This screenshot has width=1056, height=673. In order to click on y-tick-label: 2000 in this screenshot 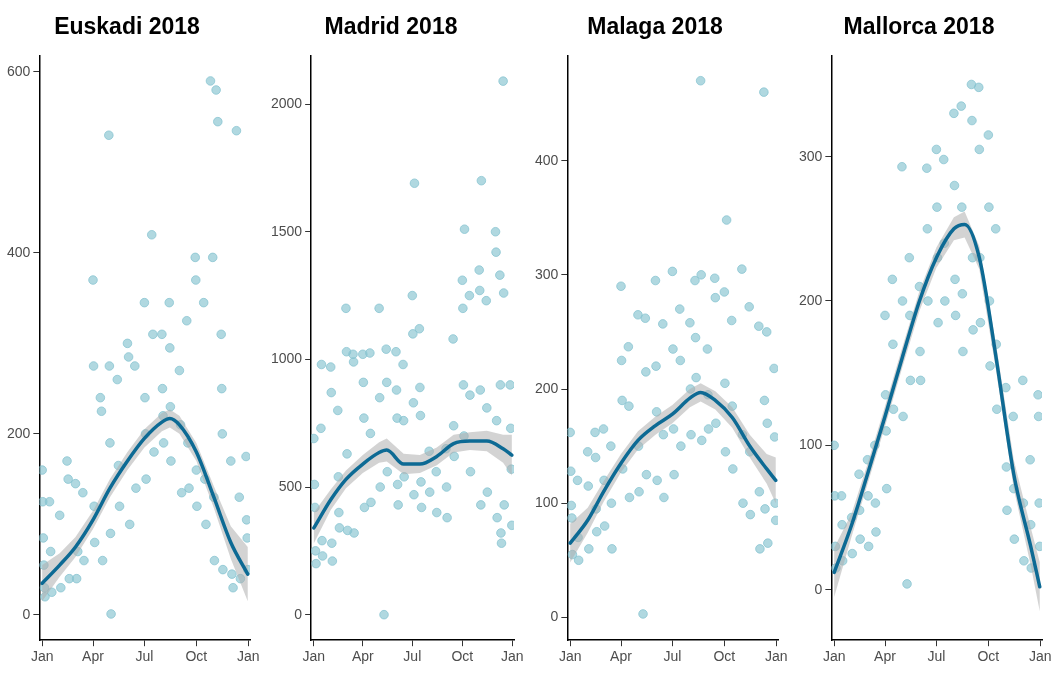, I will do `click(286, 102)`.